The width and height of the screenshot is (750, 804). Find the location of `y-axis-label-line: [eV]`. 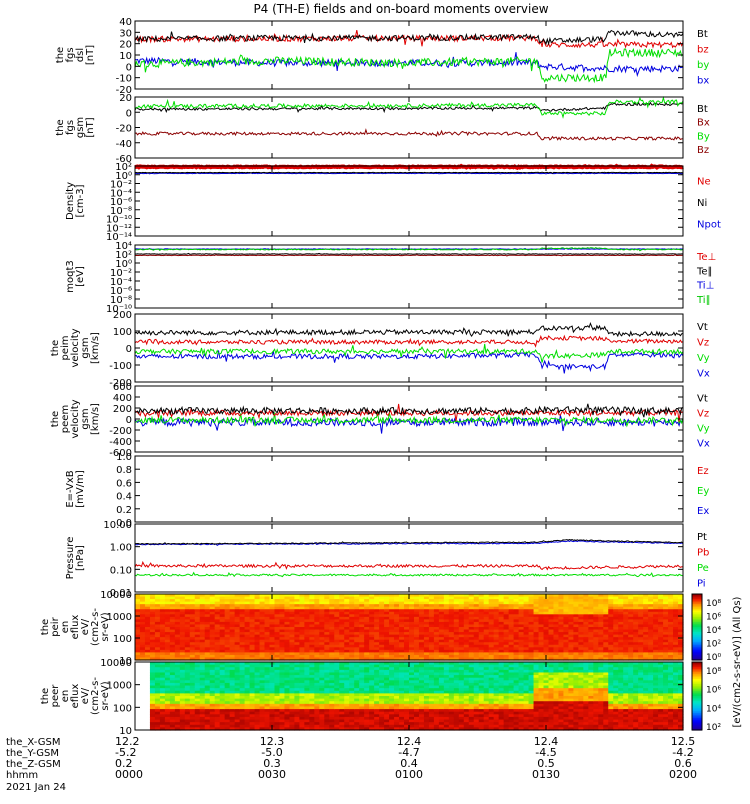

y-axis-label-line: [eV] is located at coordinates (80, 276).